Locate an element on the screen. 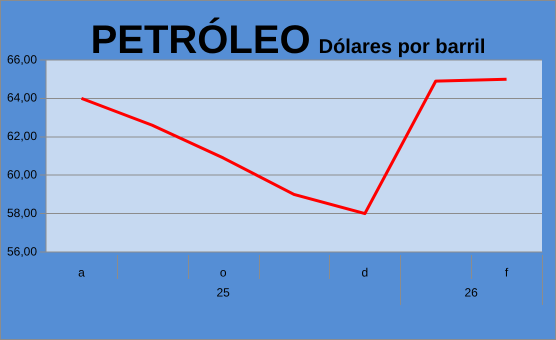  x-tick-label: o is located at coordinates (223, 273).